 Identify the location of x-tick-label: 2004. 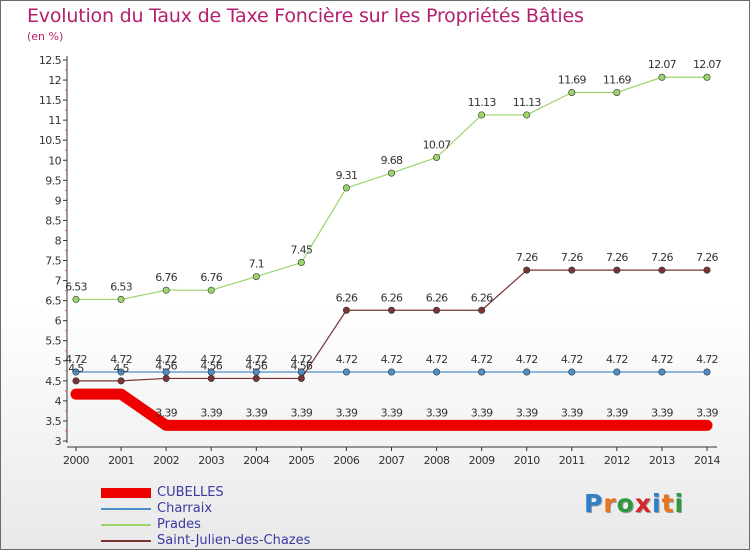
(256, 460).